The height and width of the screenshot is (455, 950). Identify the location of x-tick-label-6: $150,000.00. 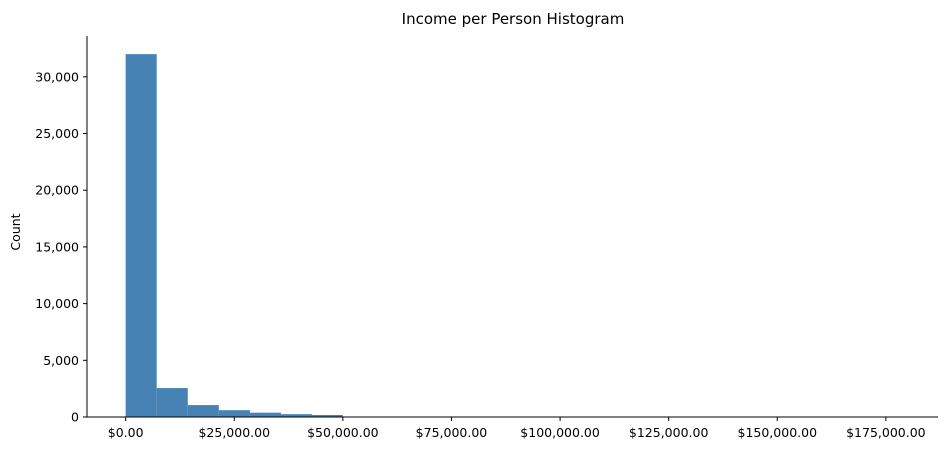
(778, 432).